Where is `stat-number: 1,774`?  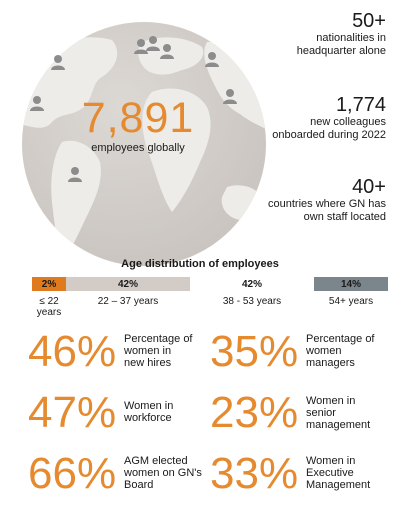 stat-number: 1,774 is located at coordinates (360, 105).